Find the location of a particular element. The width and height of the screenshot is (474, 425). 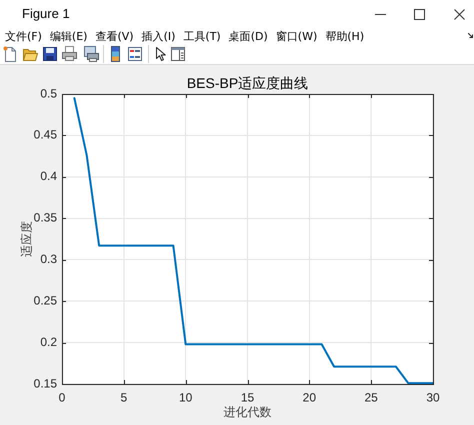

y-tick-label: 0.15 is located at coordinates (46, 383).